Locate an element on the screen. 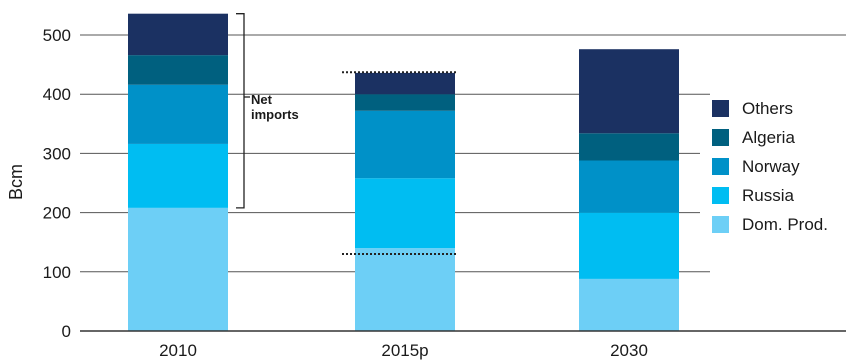 The image size is (846, 363). y-tick-label: 200 is located at coordinates (57, 213).